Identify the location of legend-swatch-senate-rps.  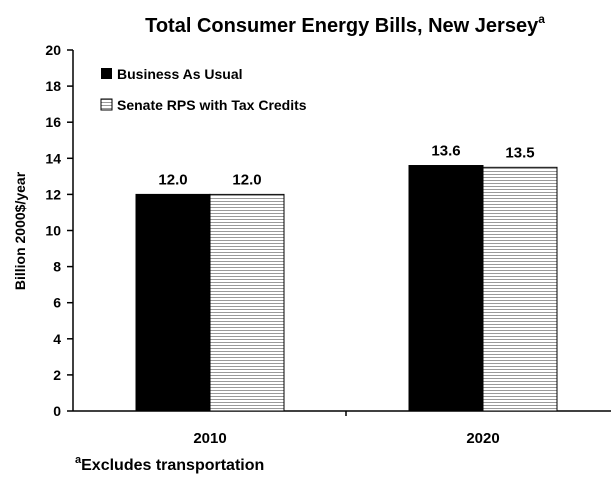
(106, 104).